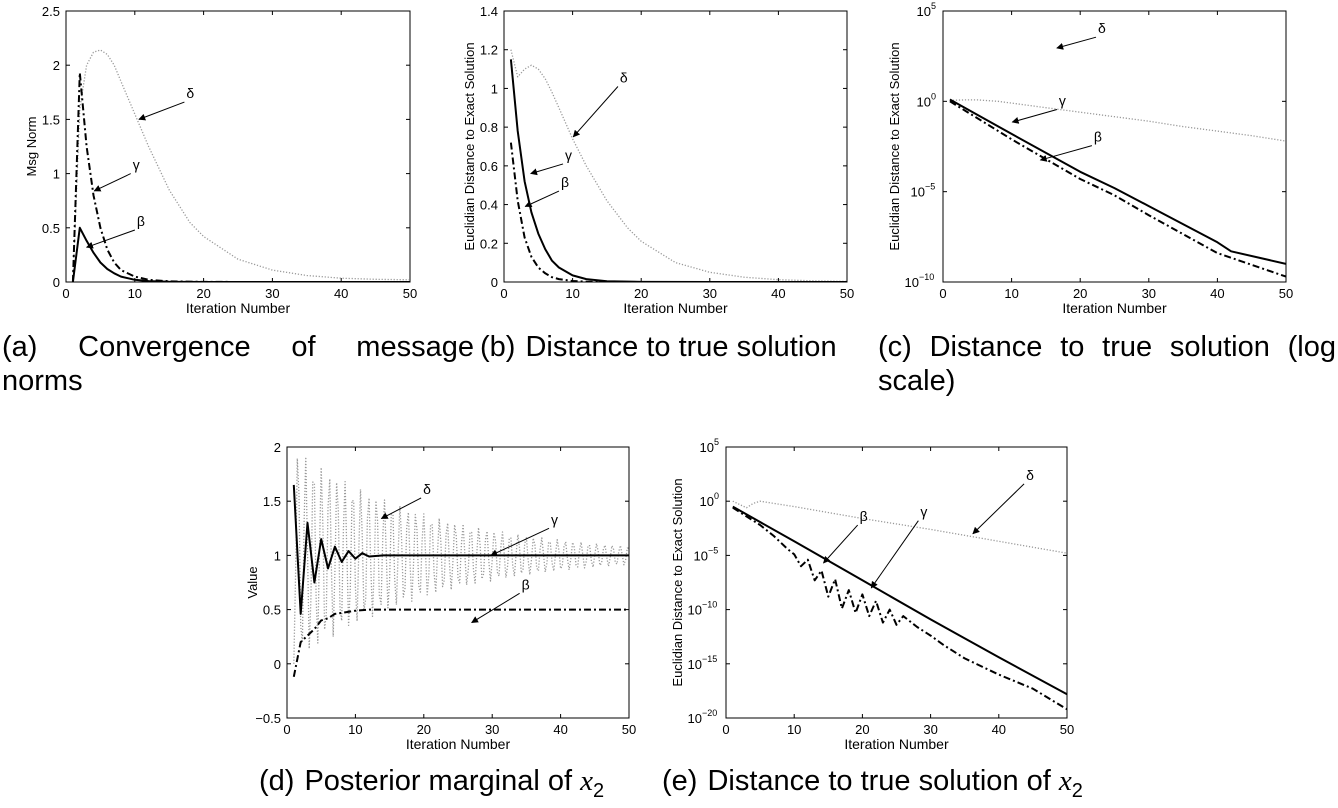 The height and width of the screenshot is (808, 1338). What do you see at coordinates (303, 347) in the screenshot?
I see `caption-a-word-2: of` at bounding box center [303, 347].